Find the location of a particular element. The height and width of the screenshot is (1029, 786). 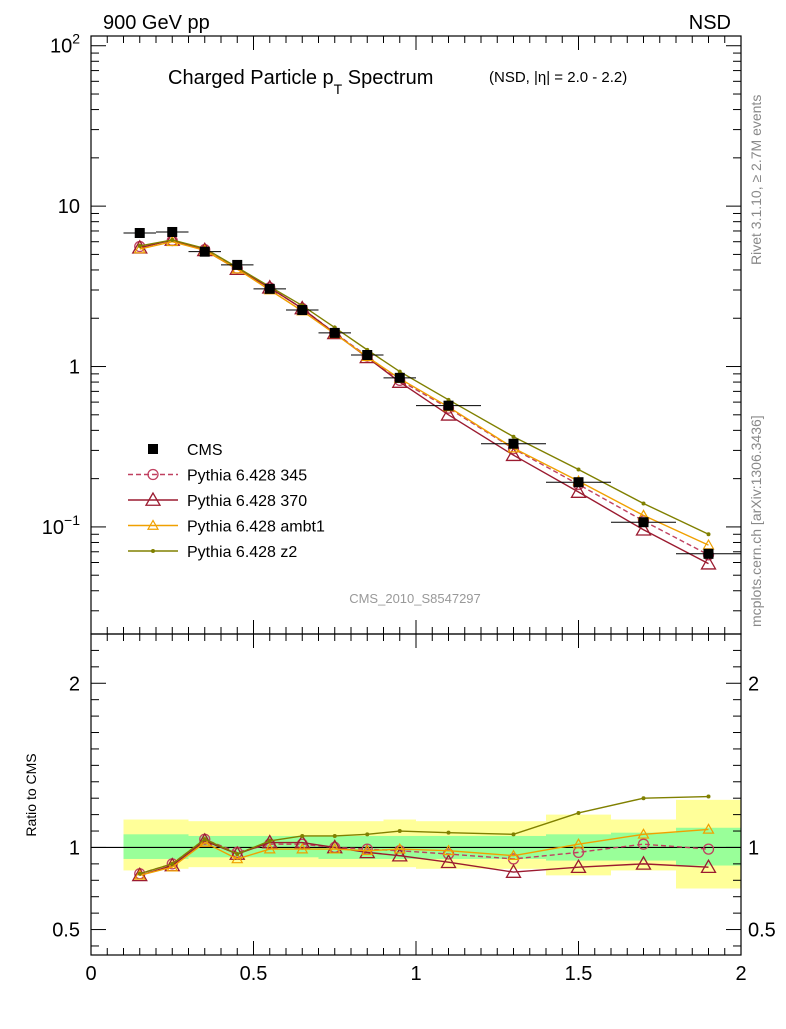

main-point-pythia-6-428-ambt1 is located at coordinates (139, 248).